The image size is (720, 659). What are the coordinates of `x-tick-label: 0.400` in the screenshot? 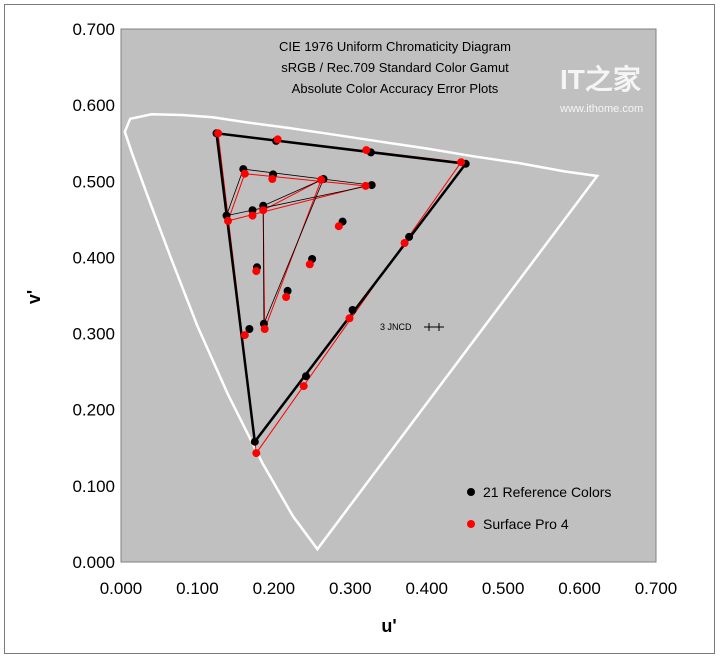 It's located at (426, 588).